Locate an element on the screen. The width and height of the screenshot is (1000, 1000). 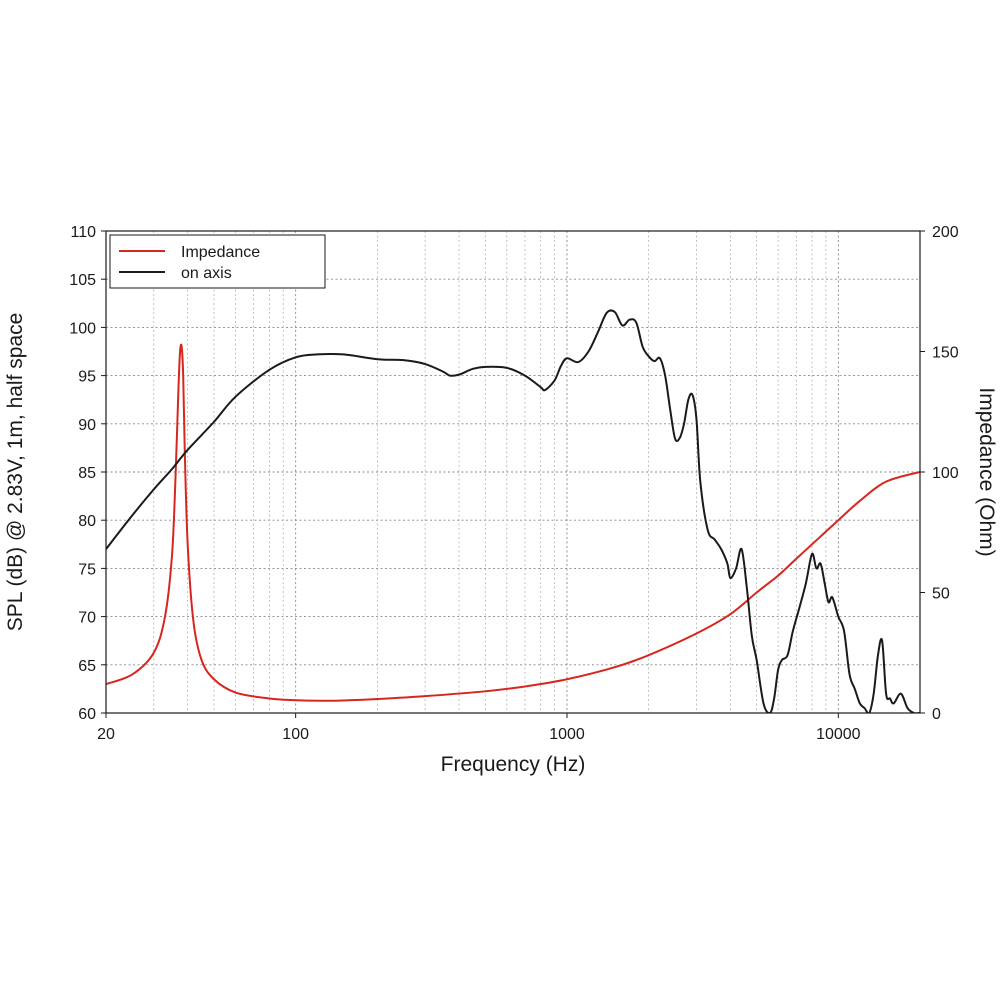
y2-tick-label: 50 is located at coordinates (941, 594).